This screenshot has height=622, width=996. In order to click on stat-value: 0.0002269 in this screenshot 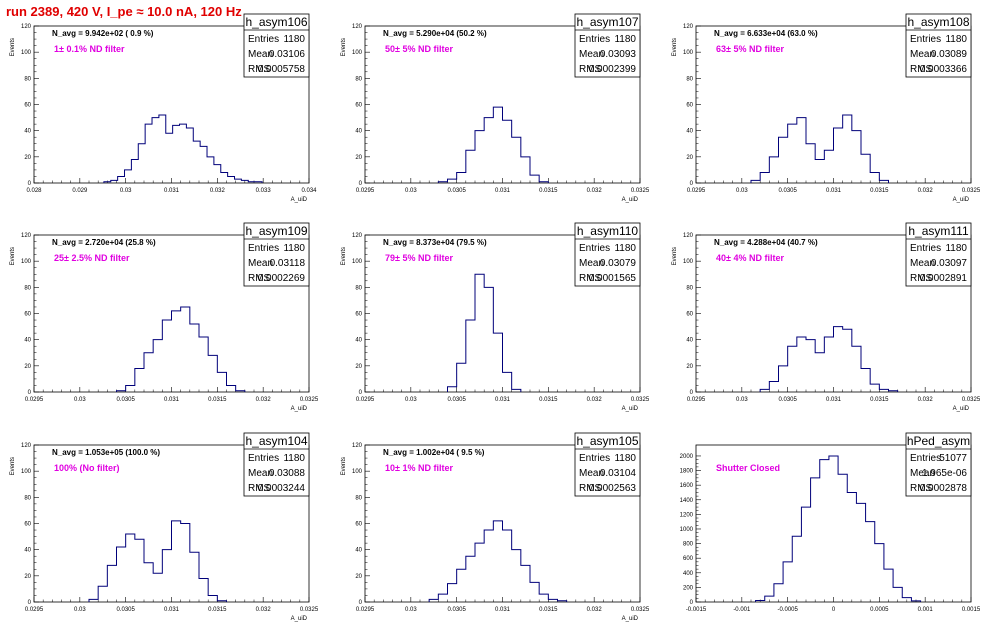, I will do `click(282, 278)`.